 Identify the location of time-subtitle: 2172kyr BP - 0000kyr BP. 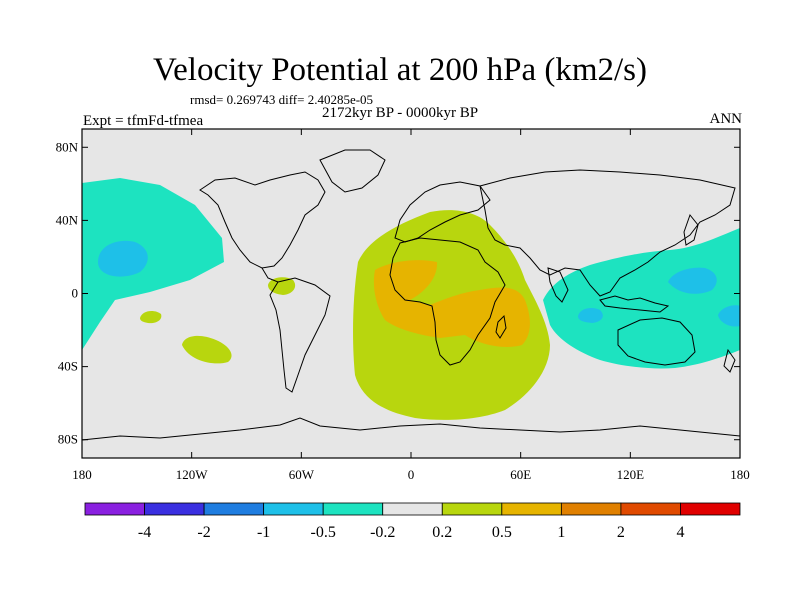
(400, 113).